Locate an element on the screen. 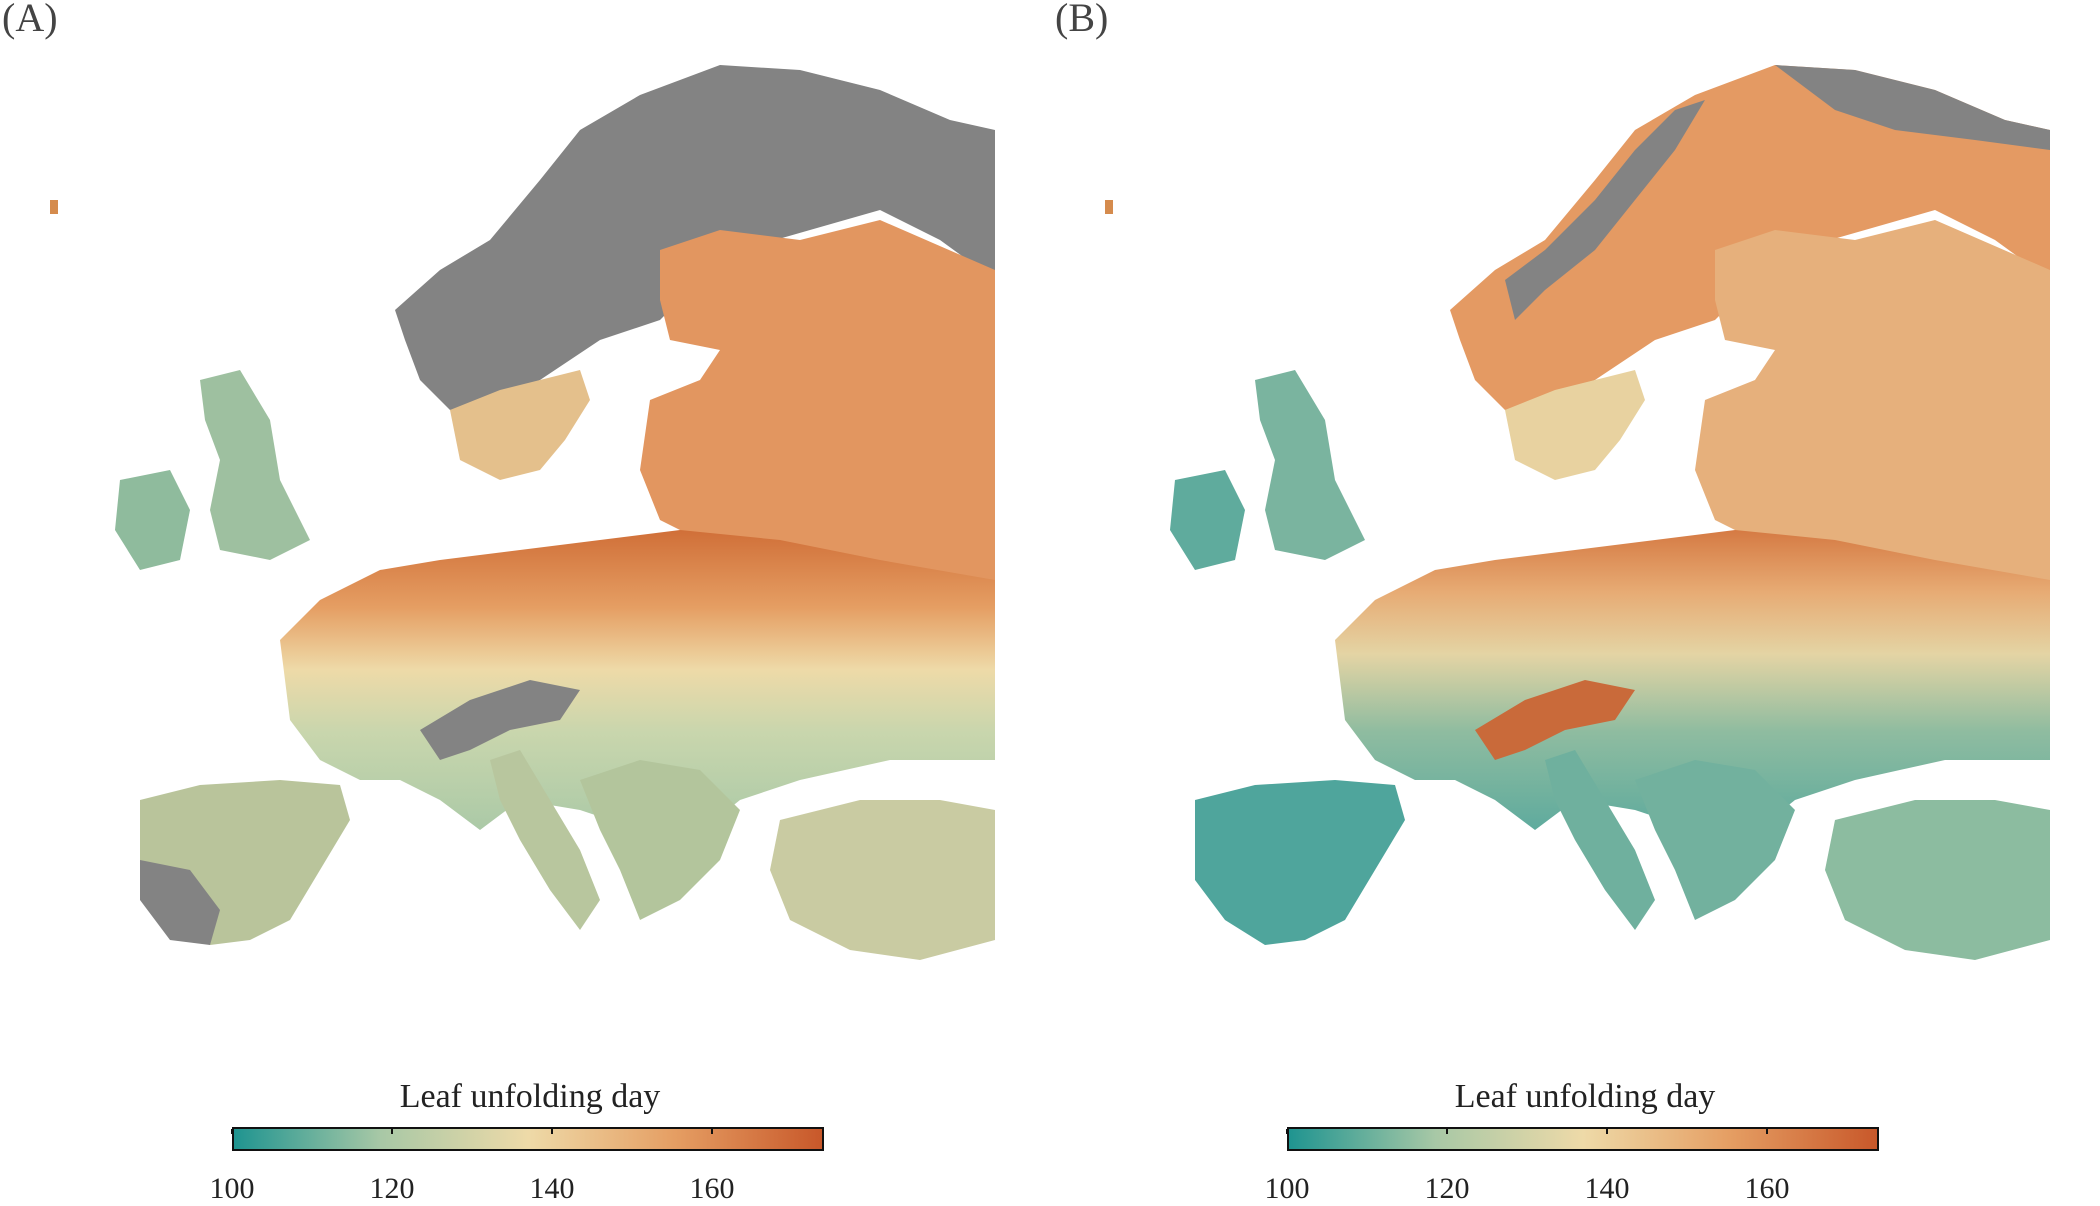  iberia-nodata is located at coordinates (180, 902).